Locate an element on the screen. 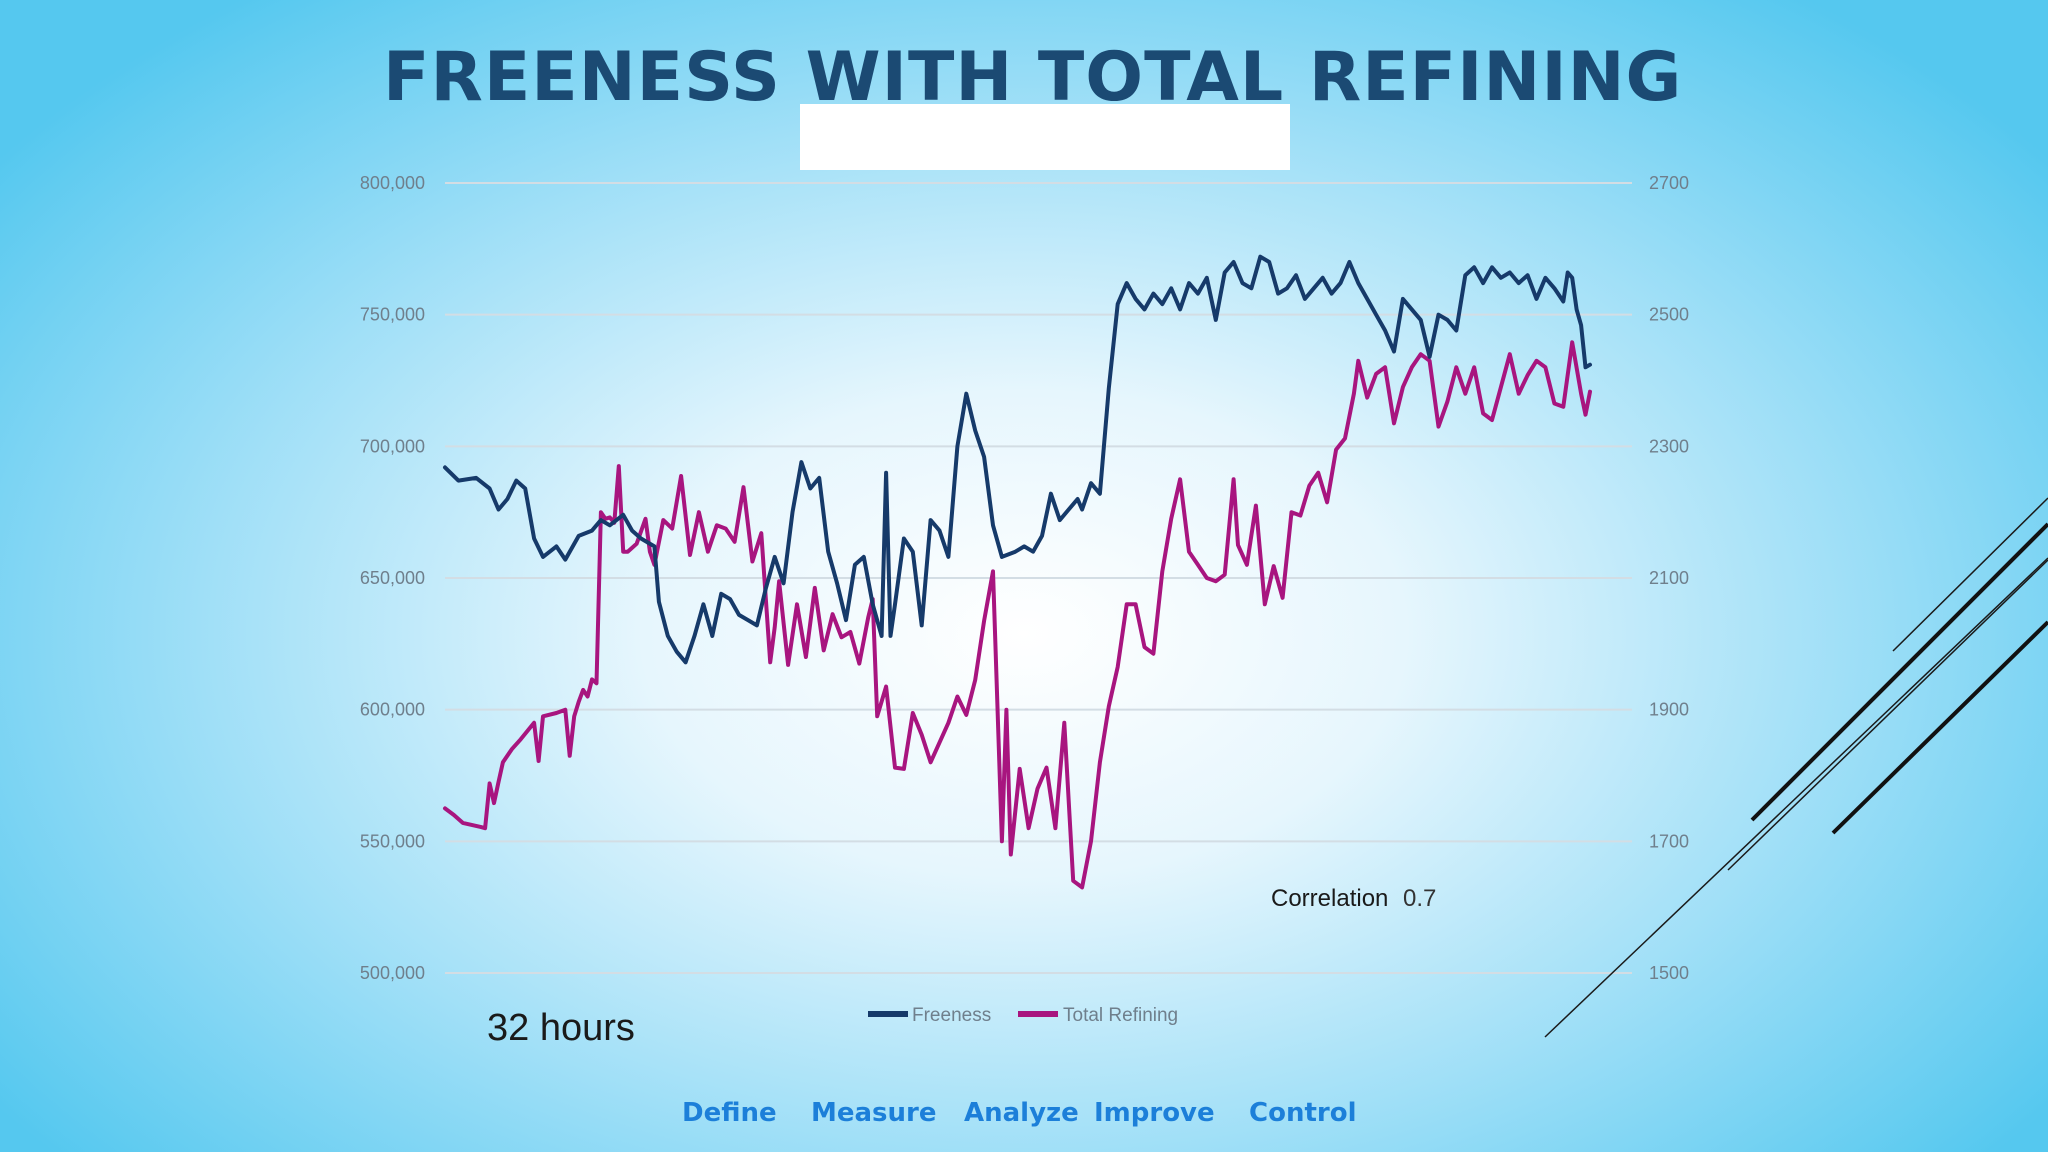  left-tick-label: 800,000 is located at coordinates (392, 183).